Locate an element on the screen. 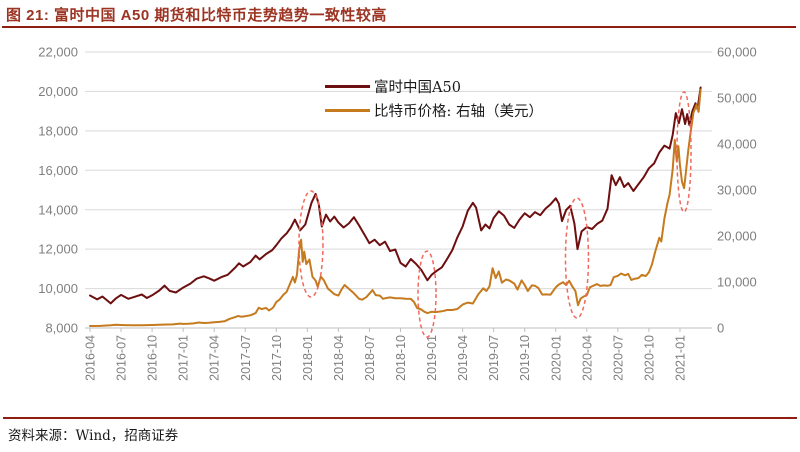 This screenshot has height=452, width=800. y-right-tick-label: 60,000 is located at coordinates (737, 52).